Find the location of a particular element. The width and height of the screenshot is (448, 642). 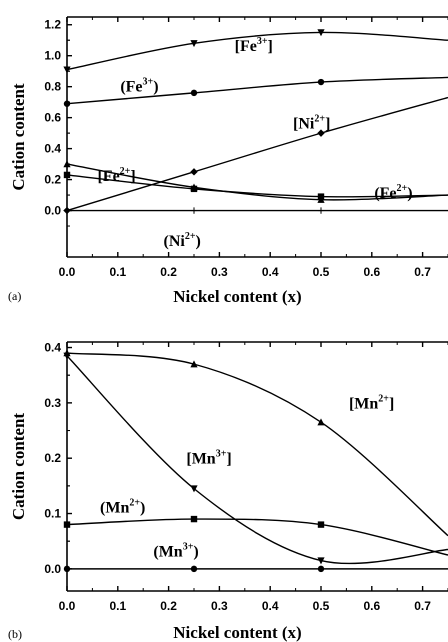

y-tick-label: 0.6 is located at coordinates (52, 118).